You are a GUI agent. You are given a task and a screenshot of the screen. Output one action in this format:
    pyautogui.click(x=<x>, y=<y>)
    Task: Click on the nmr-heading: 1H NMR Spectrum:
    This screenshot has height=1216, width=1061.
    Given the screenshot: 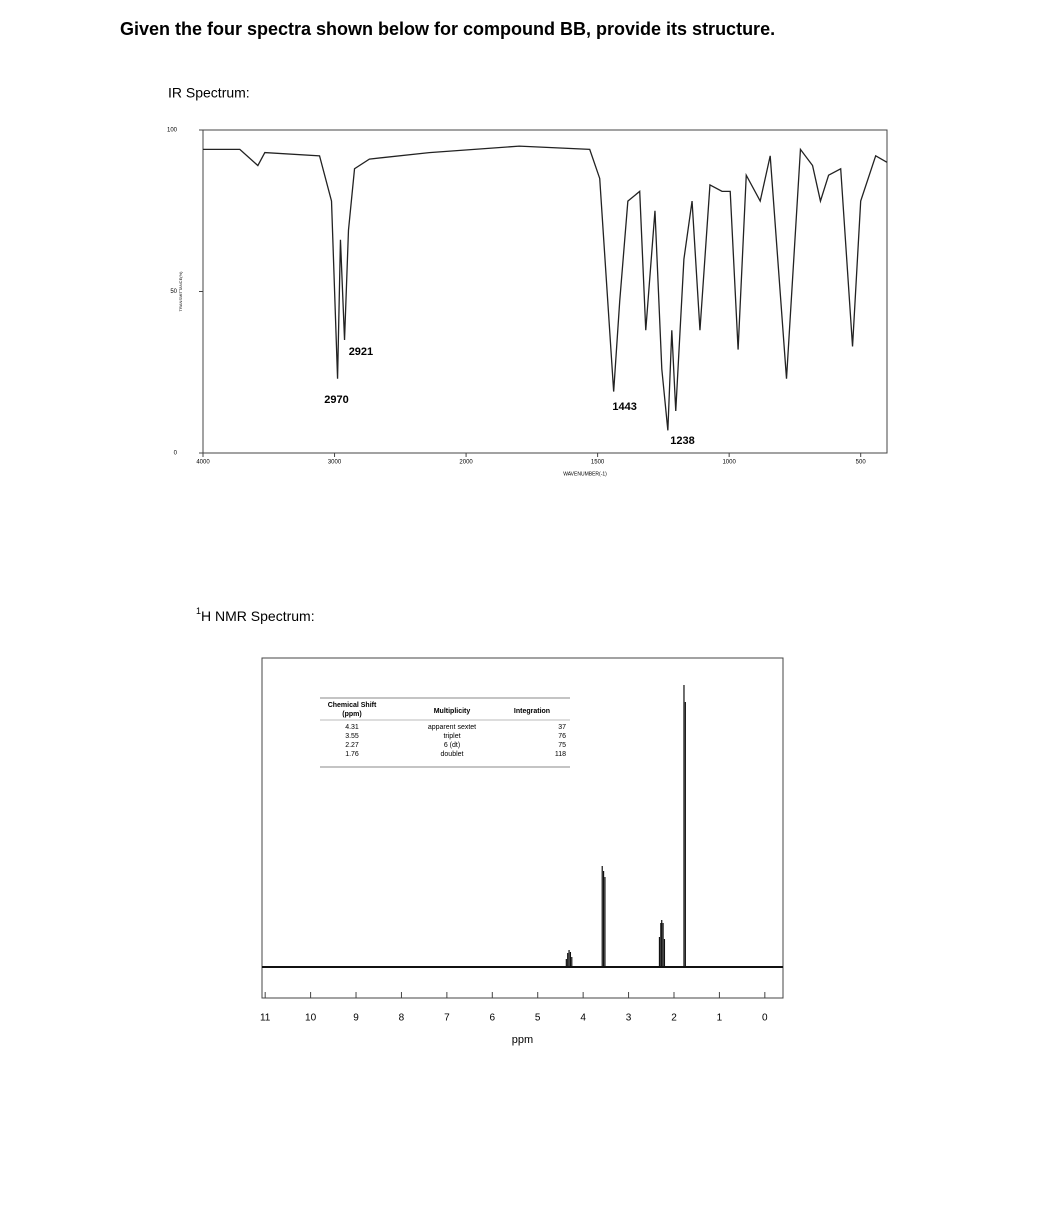 What is the action you would take?
    pyautogui.click(x=255, y=614)
    